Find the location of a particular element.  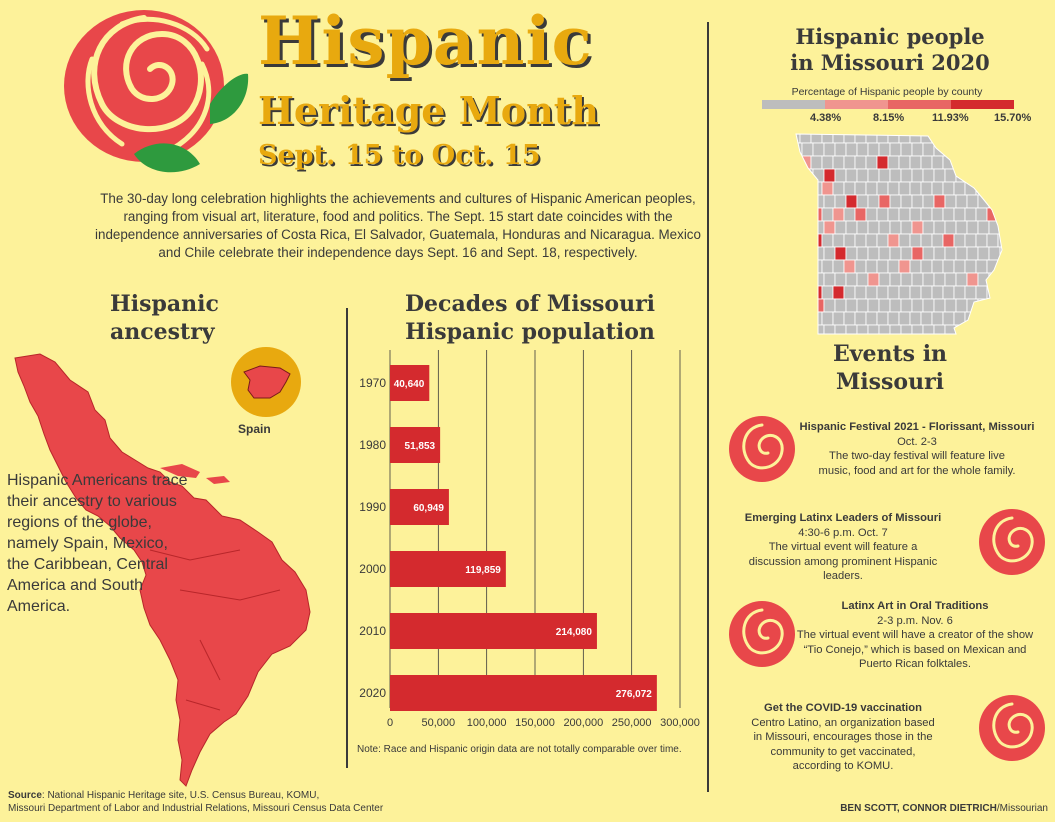

bar-value-label: 60,949 is located at coordinates (428, 508).